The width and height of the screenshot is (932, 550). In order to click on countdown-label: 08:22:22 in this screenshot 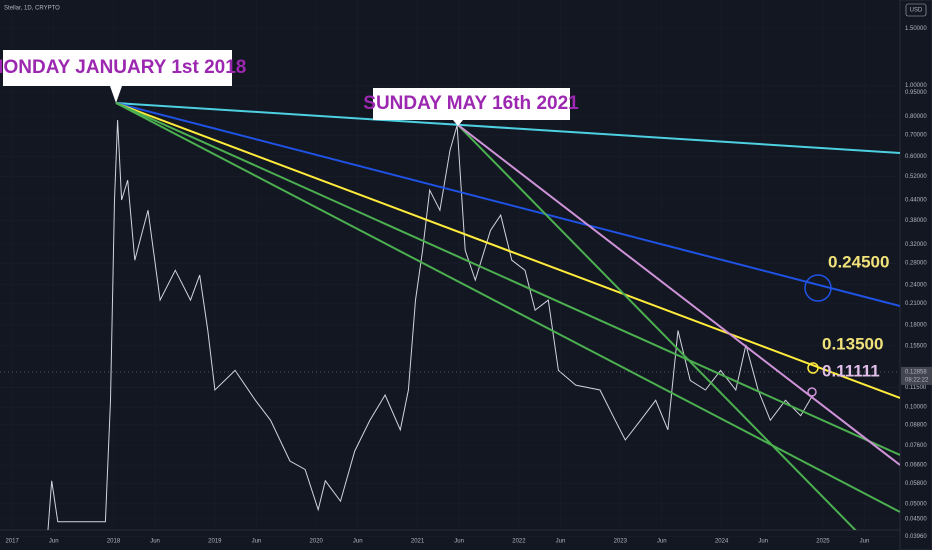, I will do `click(917, 381)`.